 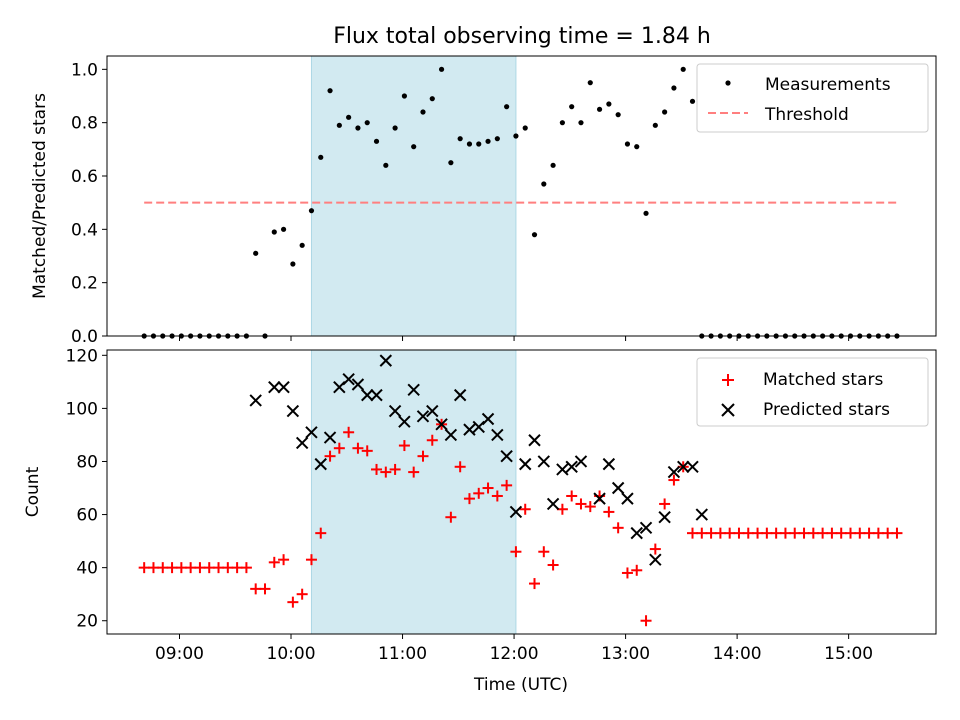 What do you see at coordinates (728, 83) in the screenshot?
I see `legend-marker-measurements` at bounding box center [728, 83].